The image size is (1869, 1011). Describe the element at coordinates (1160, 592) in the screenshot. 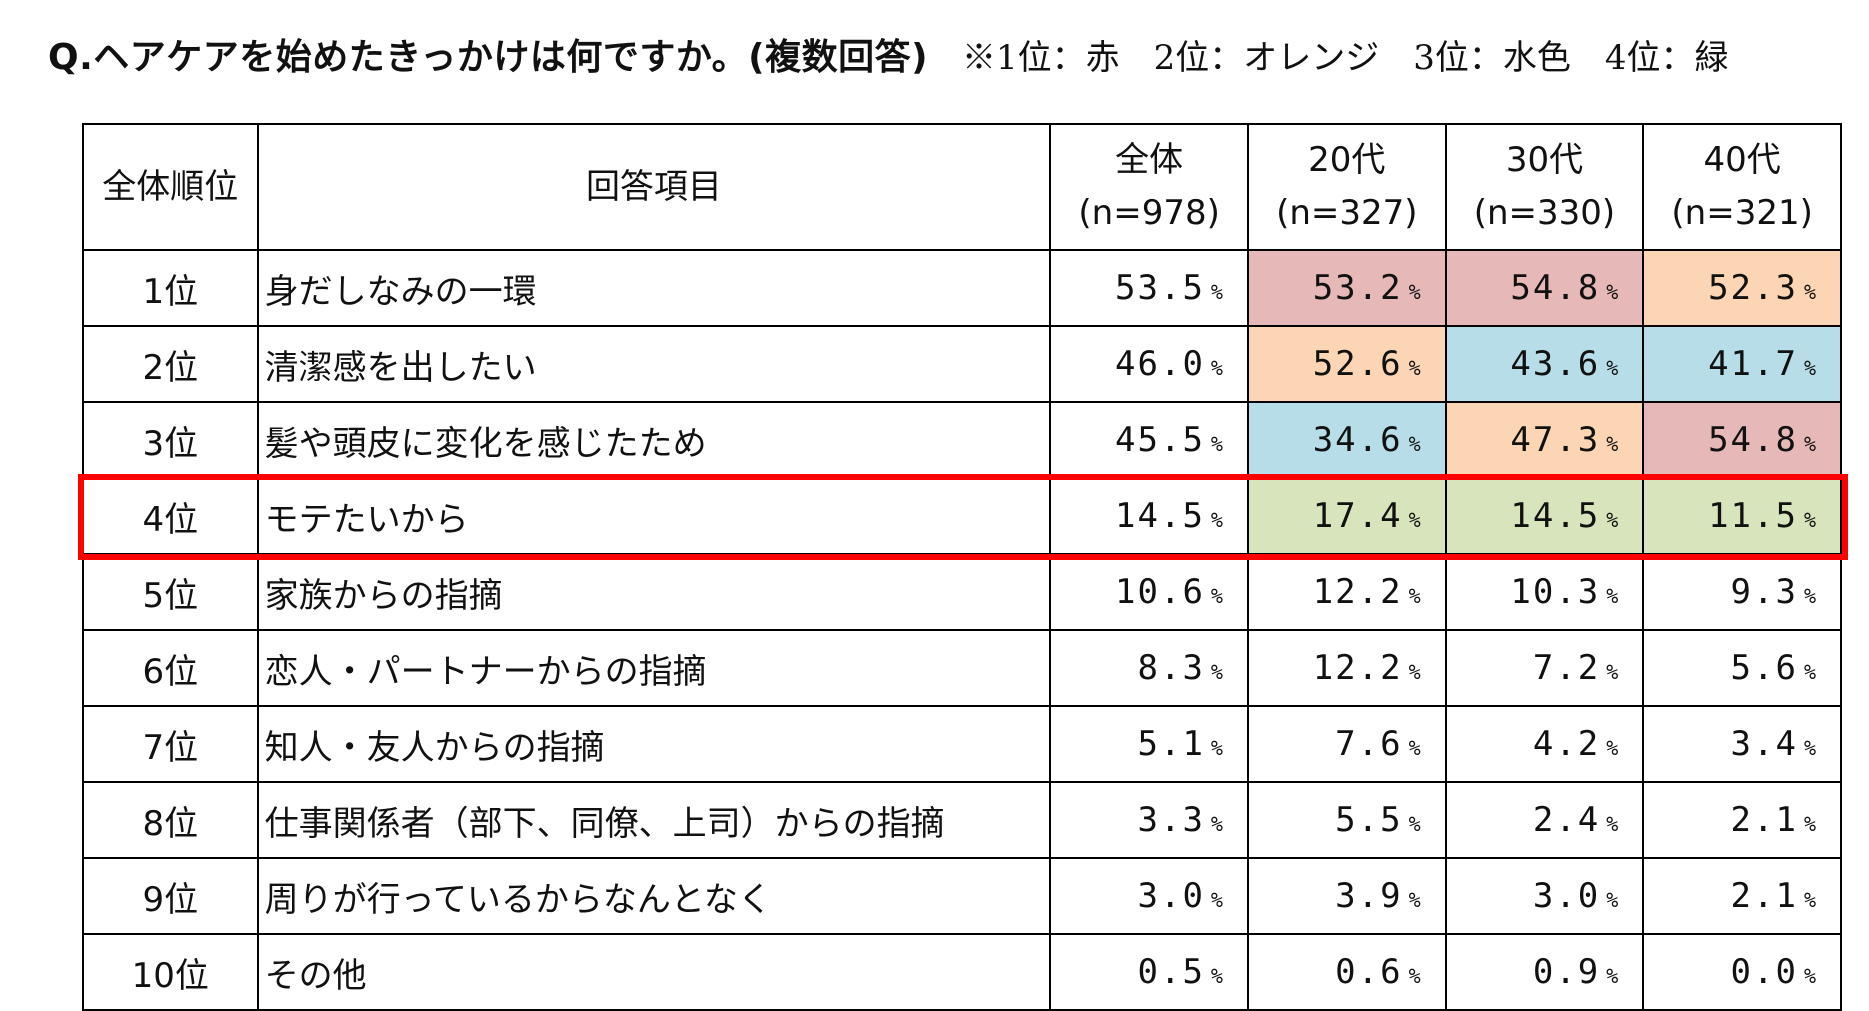

I see `value-number: 10.6` at that location.